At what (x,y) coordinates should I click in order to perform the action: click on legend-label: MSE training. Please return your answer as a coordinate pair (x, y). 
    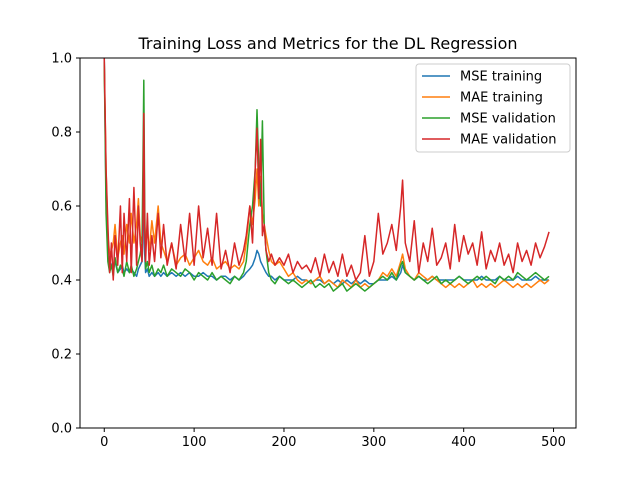
    Looking at the image, I should click on (501, 77).